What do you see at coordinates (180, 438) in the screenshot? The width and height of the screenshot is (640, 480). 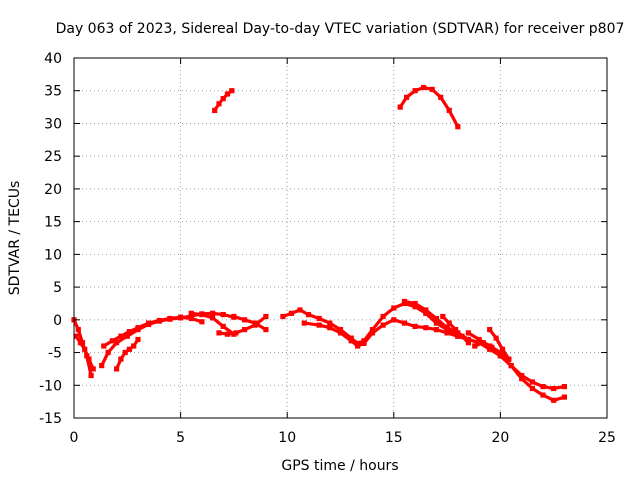 I see `x-tick-label: 5` at bounding box center [180, 438].